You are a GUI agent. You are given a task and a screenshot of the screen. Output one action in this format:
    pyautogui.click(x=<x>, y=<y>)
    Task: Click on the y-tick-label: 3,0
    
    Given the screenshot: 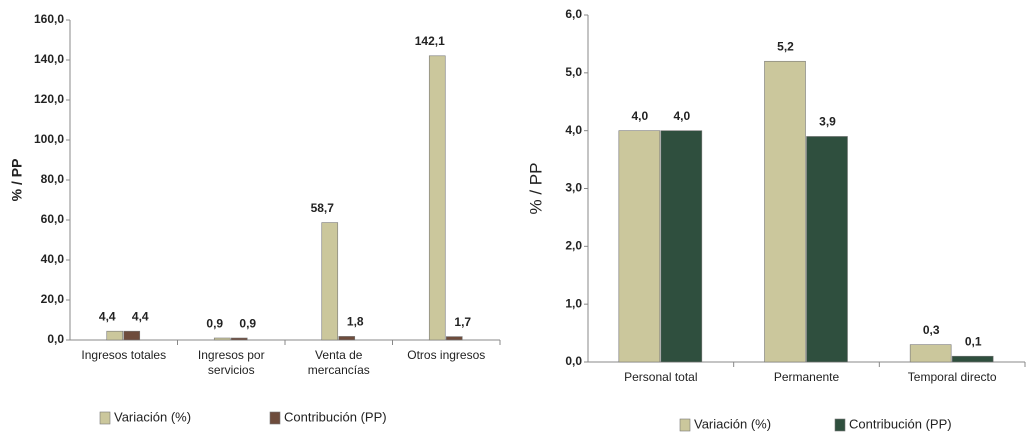 What is the action you would take?
    pyautogui.click(x=573, y=188)
    